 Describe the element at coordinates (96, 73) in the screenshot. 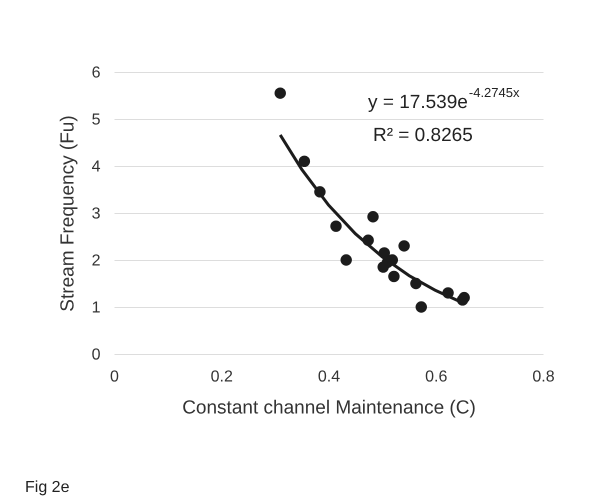

I see `y-tick-label: 6` at that location.